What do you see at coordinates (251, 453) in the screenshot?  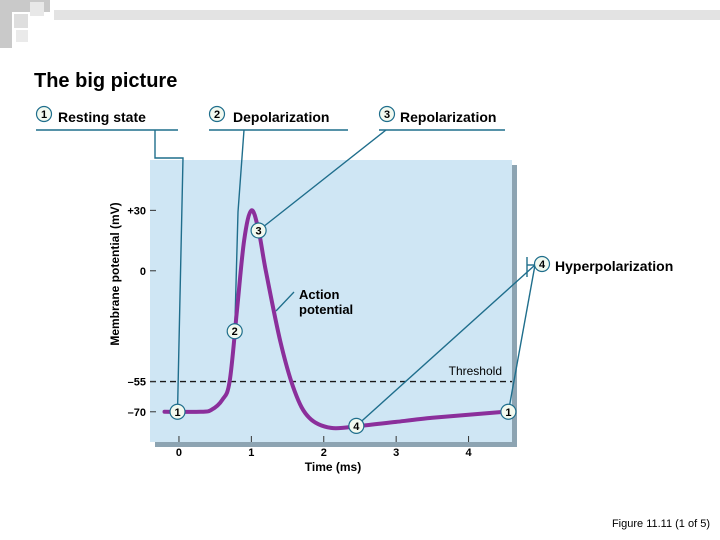 I see `x-tick-label: 1` at bounding box center [251, 453].